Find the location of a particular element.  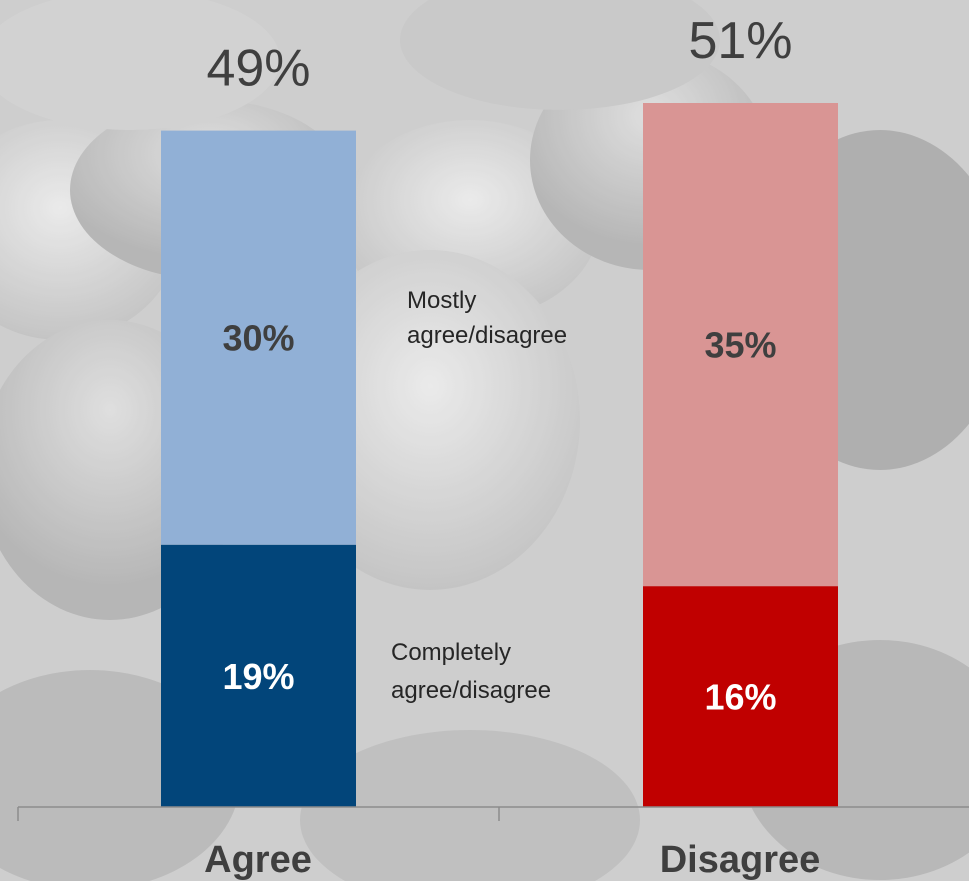

bar-agree-completely is located at coordinates (258, 675).